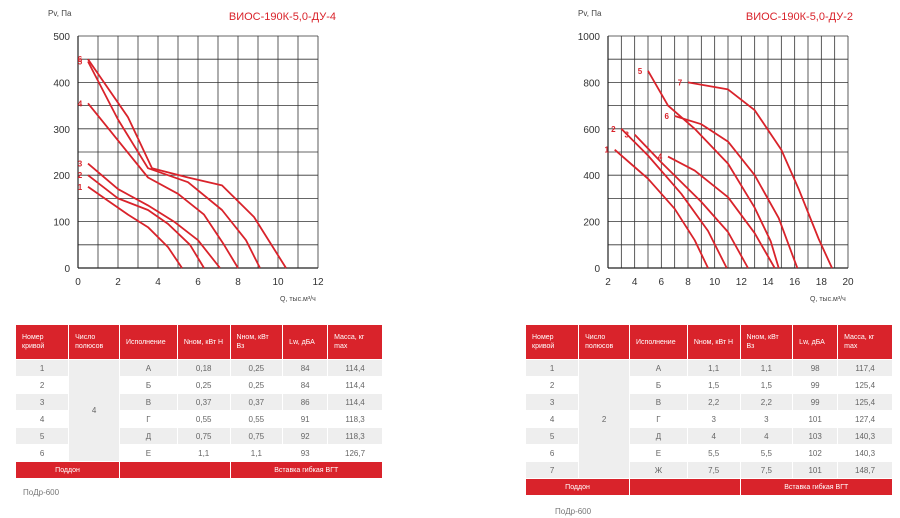 This screenshot has width=900, height=518. Describe the element at coordinates (306, 470) in the screenshot. I see `footer-label-insert: Вставка гибкая ВГТ` at that location.